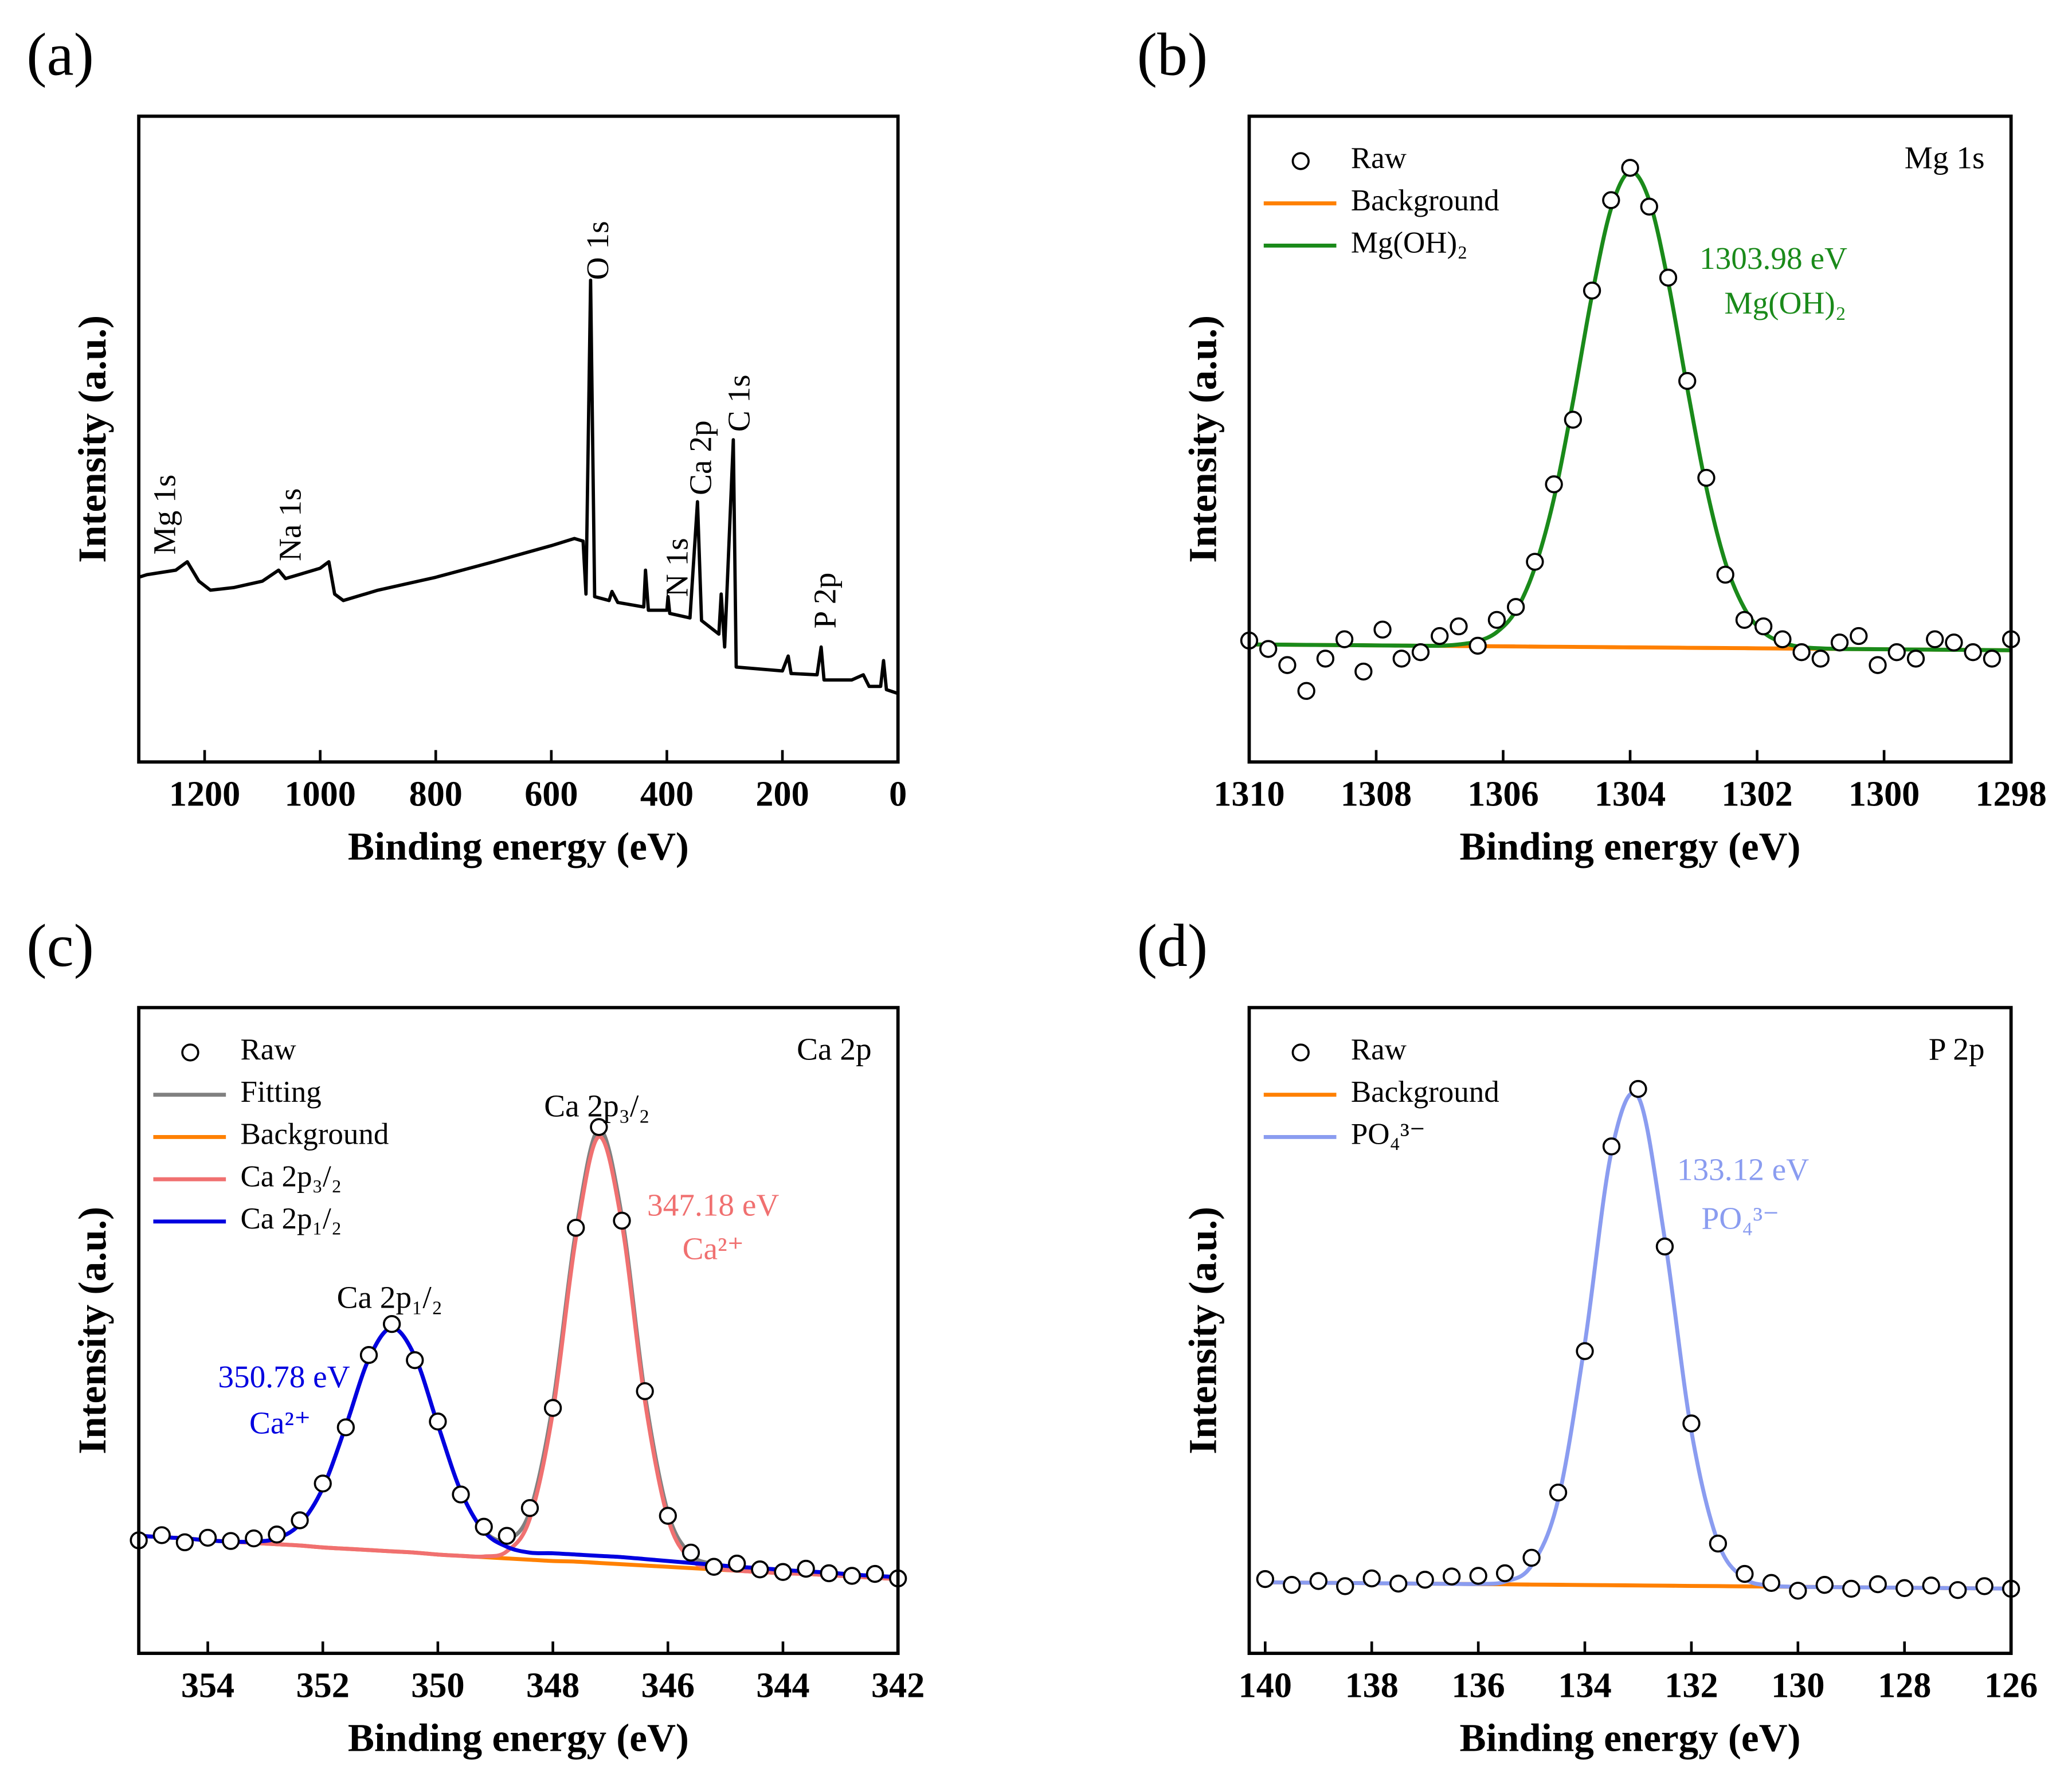 Image resolution: width=2064 pixels, height=1792 pixels. Describe the element at coordinates (1630, 846) in the screenshot. I see `x-axis-label: Binding energy (eV)` at that location.